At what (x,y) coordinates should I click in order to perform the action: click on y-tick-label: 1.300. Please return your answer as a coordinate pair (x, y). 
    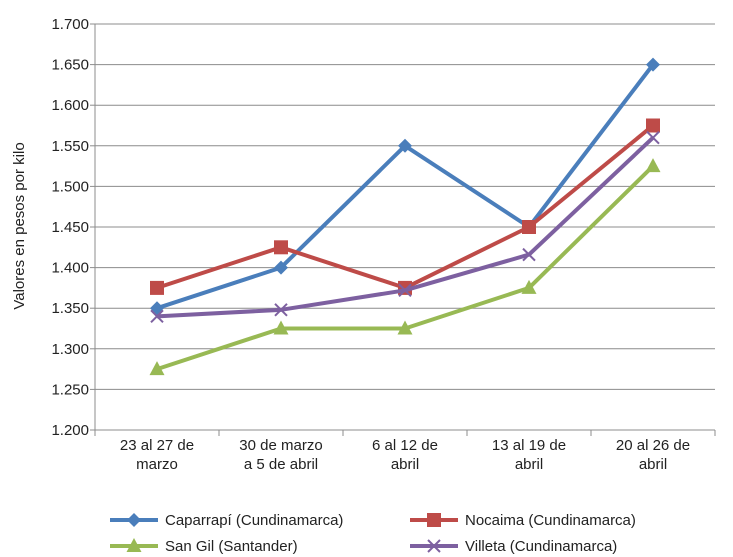
    Looking at the image, I should click on (70, 349).